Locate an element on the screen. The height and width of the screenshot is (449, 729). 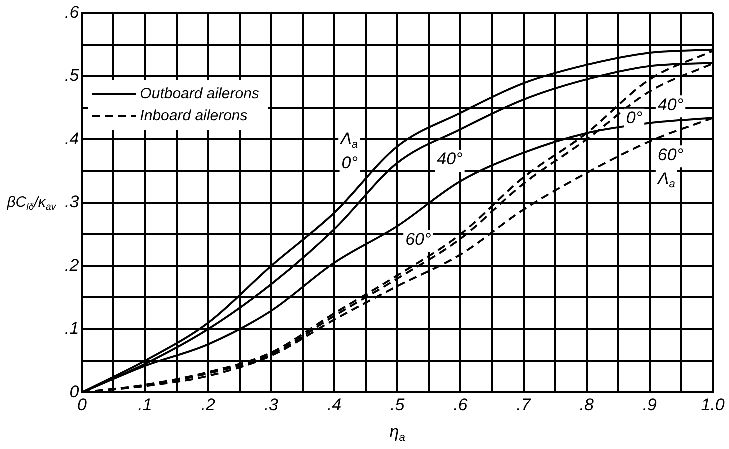
x-tick-label: .1 is located at coordinates (145, 405).